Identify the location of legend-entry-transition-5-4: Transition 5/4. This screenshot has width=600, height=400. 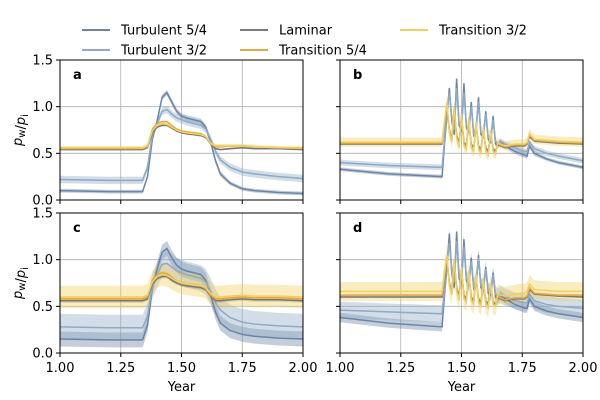
(303, 51).